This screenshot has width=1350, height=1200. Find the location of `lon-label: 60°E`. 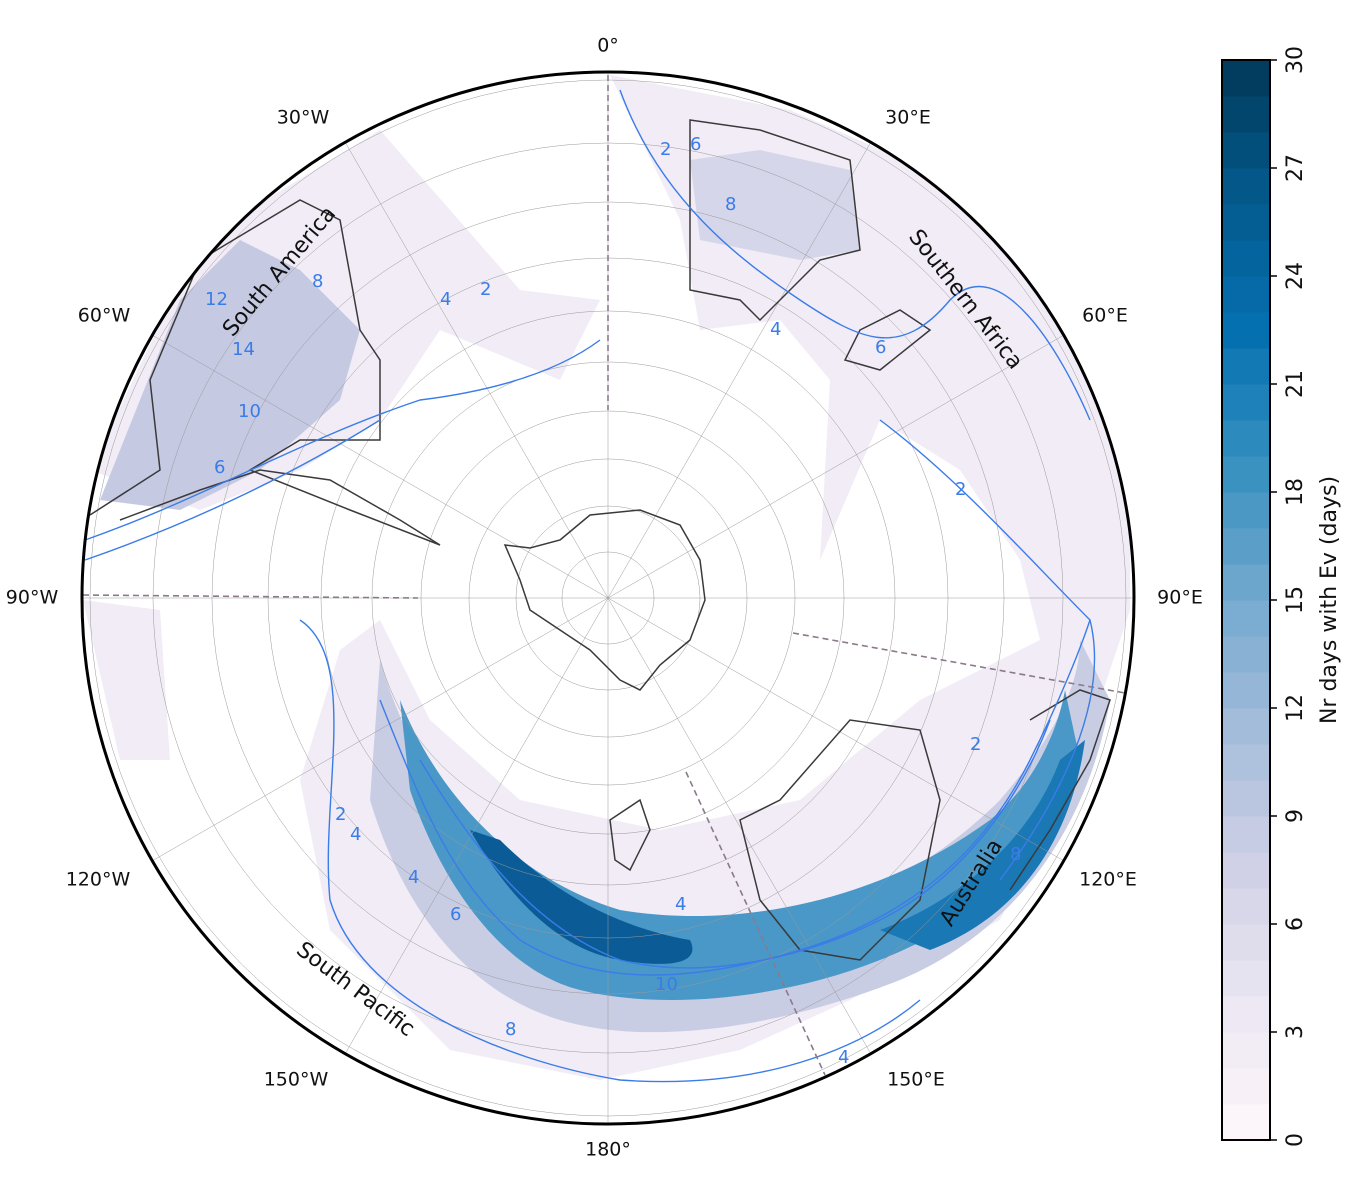

lon-label: 60°E is located at coordinates (1105, 316).